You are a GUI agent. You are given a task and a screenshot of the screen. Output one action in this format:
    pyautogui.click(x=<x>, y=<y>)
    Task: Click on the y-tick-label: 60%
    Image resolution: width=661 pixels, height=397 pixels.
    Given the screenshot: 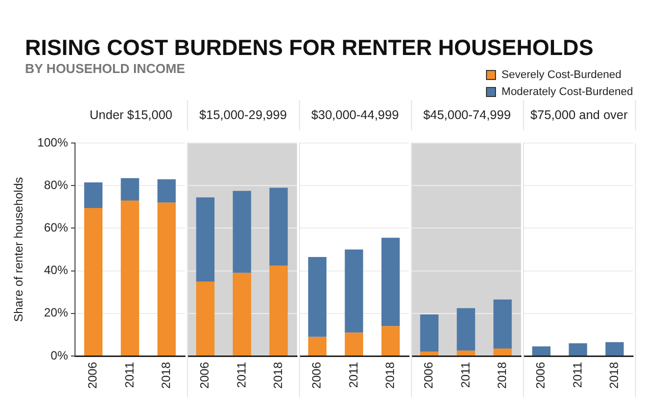 What is the action you would take?
    pyautogui.click(x=56, y=227)
    